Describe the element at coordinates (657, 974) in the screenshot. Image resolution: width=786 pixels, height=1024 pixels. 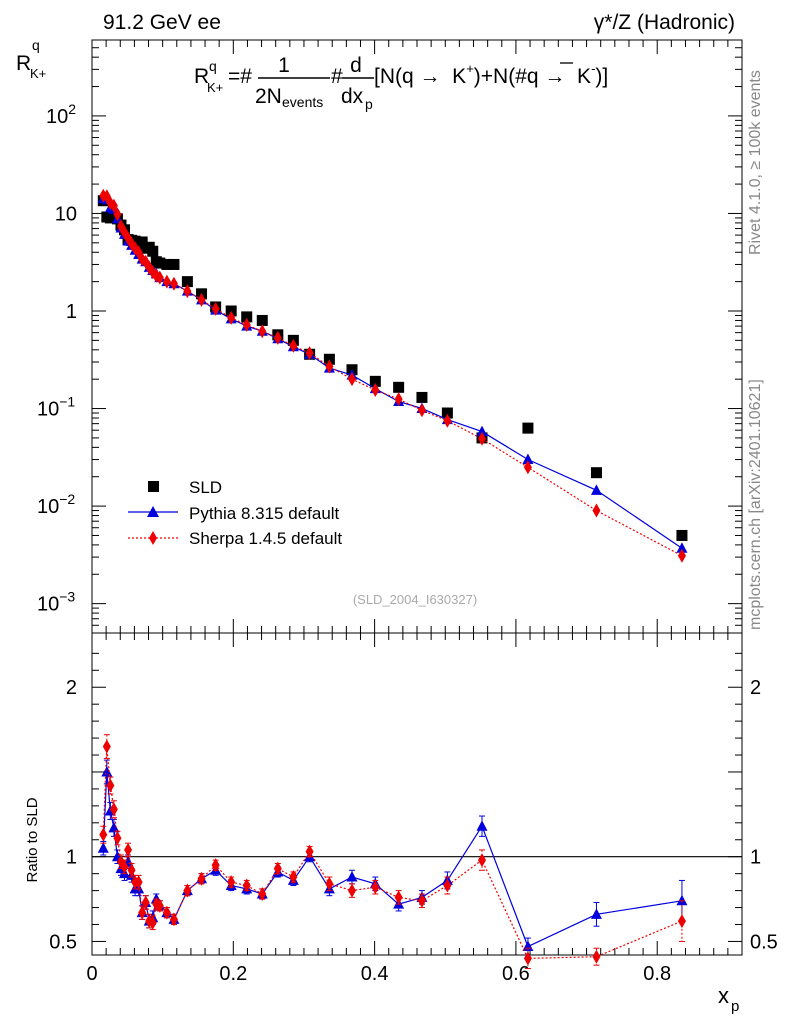
I see `x-tick-label: 0.8` at that location.